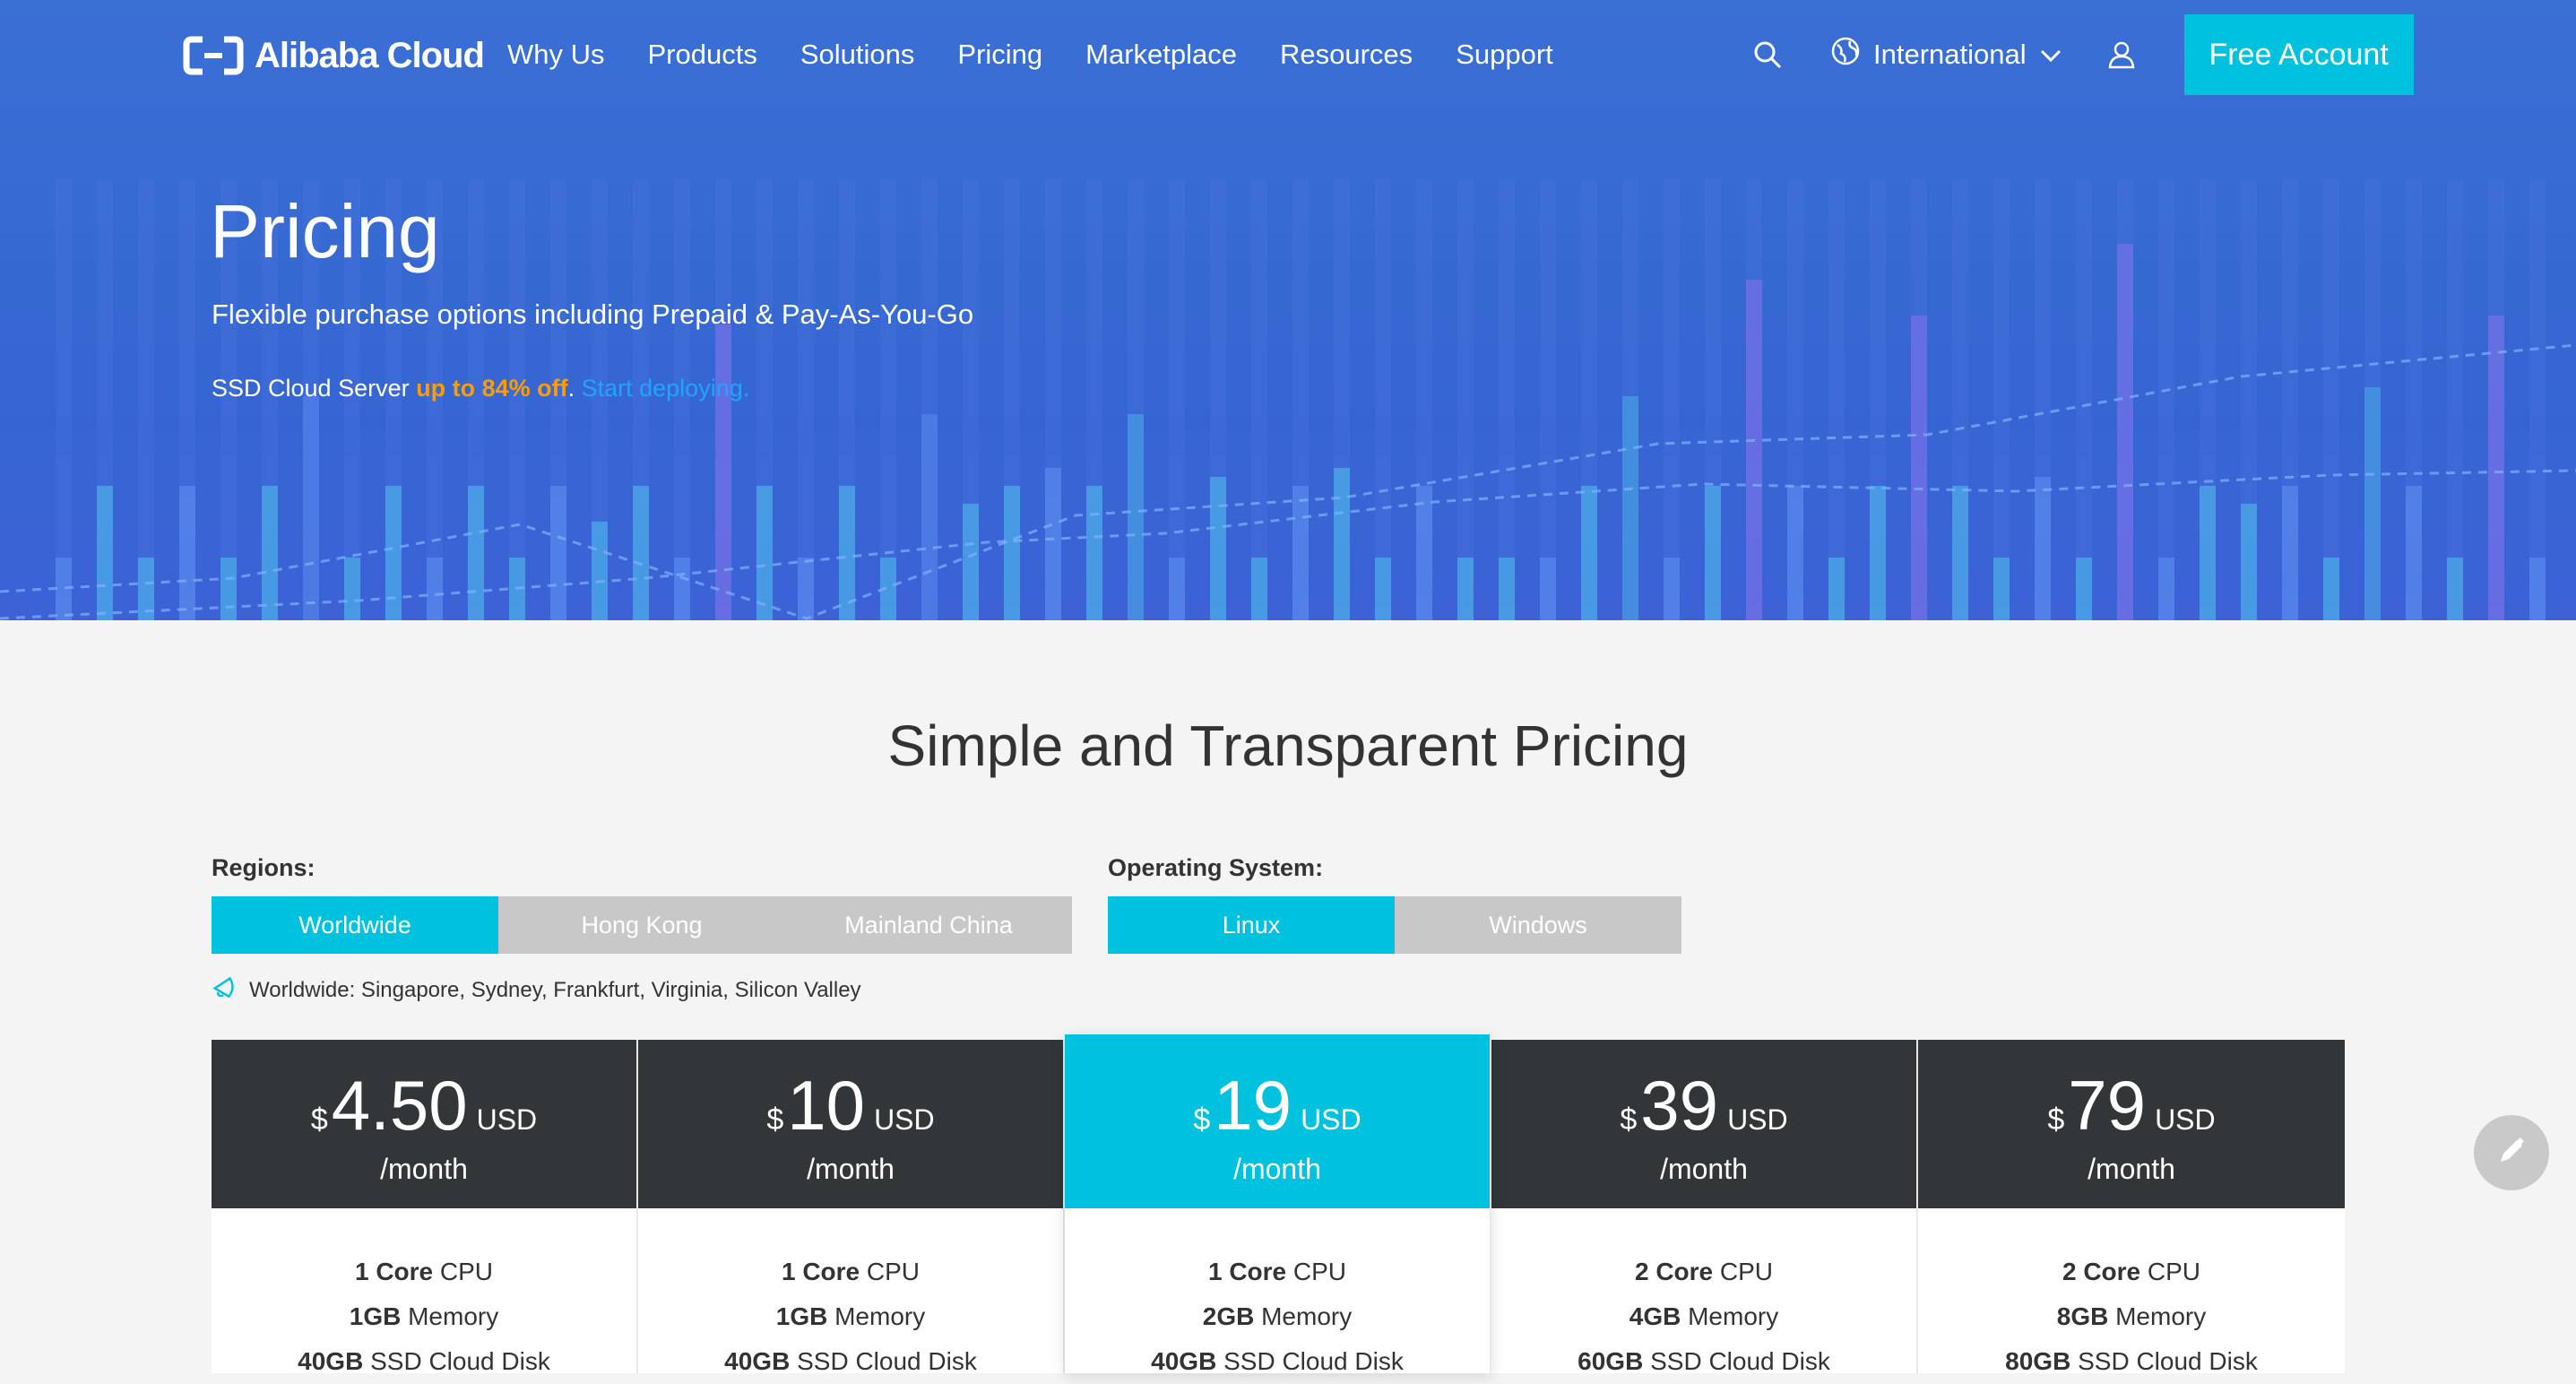 The width and height of the screenshot is (2576, 1384). Describe the element at coordinates (1767, 55) in the screenshot. I see `search-icon` at that location.